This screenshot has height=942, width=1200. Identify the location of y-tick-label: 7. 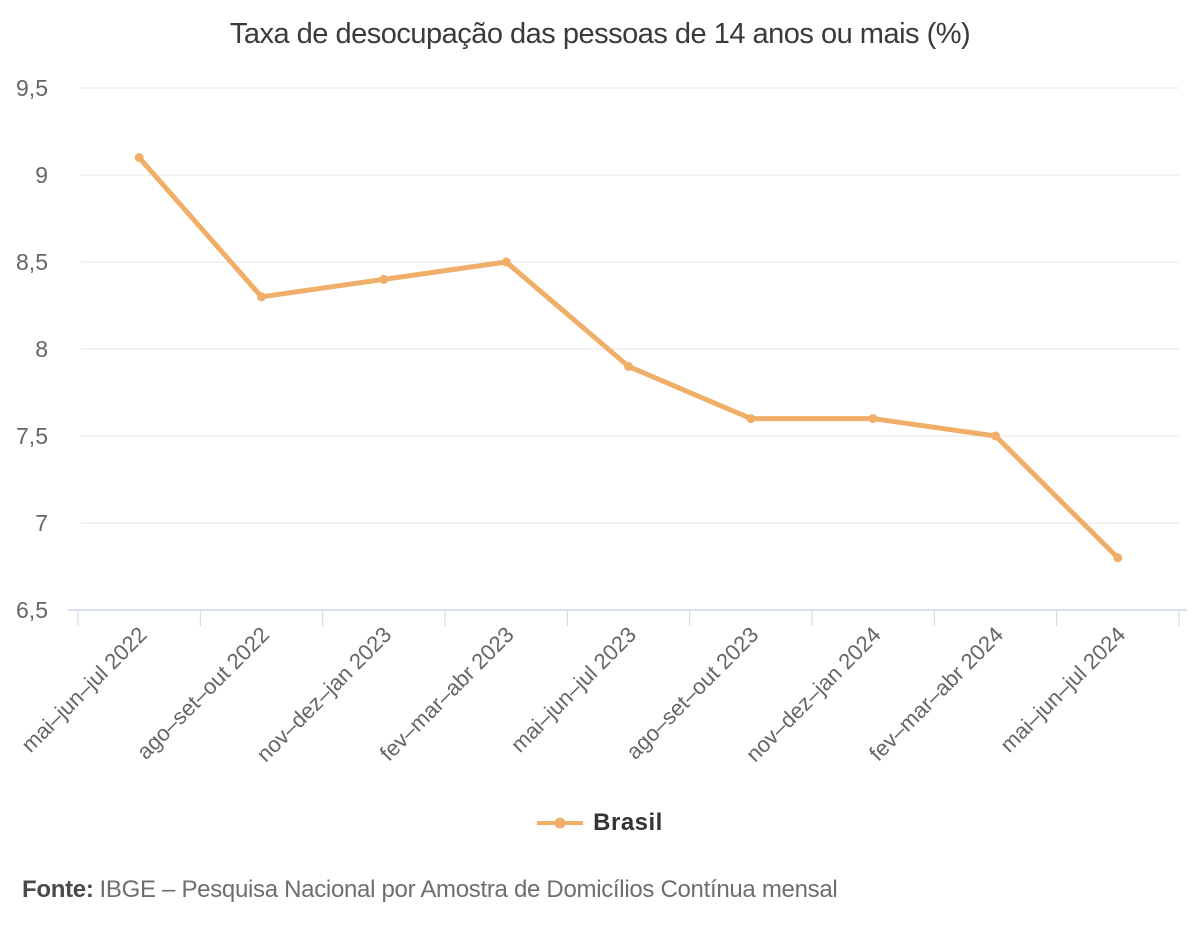
(41, 523).